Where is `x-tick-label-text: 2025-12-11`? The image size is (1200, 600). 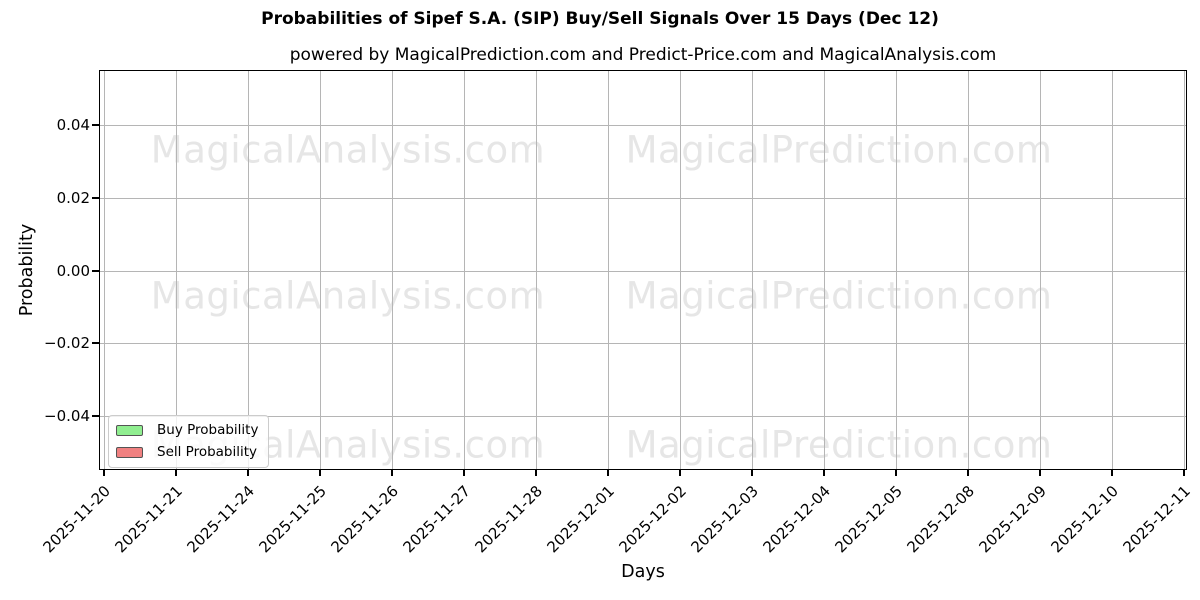
x-tick-label-text: 2025-12-11 is located at coordinates (1156, 519).